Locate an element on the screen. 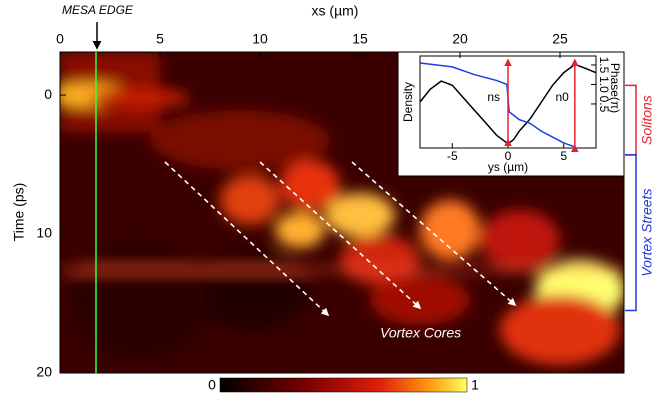 The height and width of the screenshot is (407, 655). x-tick-label: 20 is located at coordinates (460, 39).